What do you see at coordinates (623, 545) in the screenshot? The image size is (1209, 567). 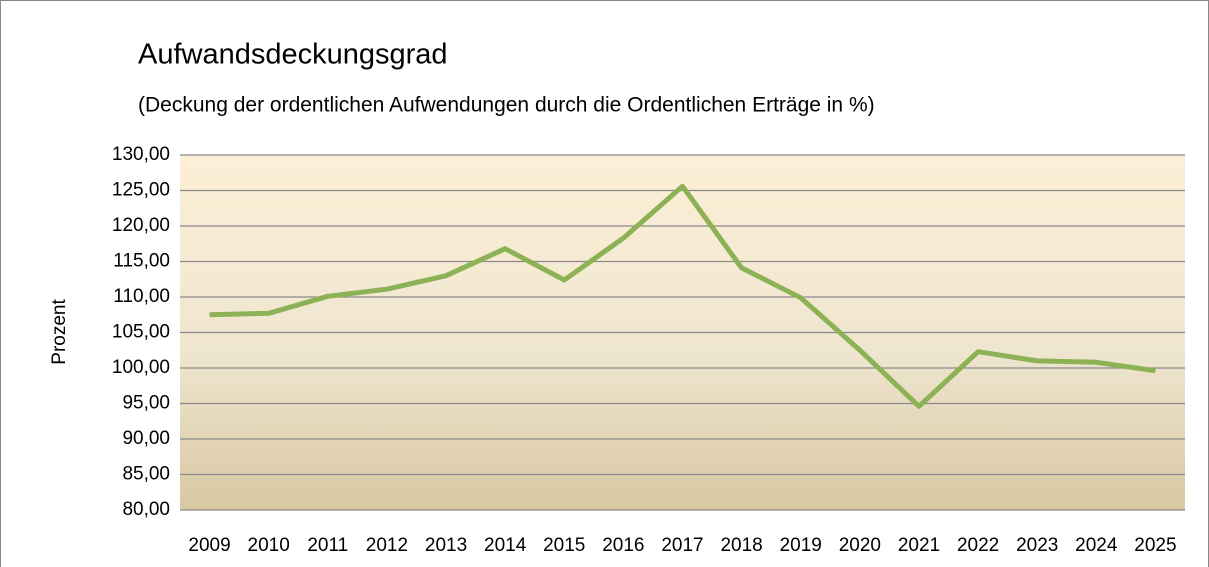 I see `x-tick-label: 2016` at bounding box center [623, 545].